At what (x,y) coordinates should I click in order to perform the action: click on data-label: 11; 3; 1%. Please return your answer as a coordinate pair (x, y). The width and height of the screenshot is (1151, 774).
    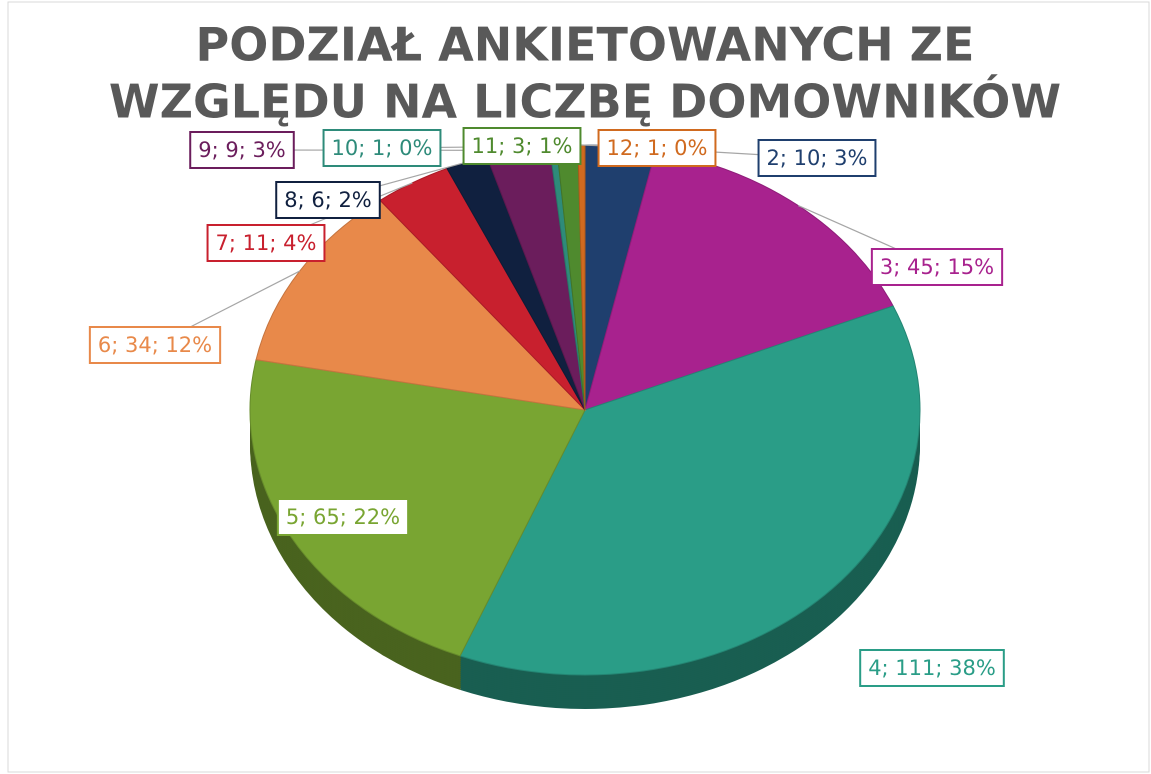
    Looking at the image, I should click on (522, 146).